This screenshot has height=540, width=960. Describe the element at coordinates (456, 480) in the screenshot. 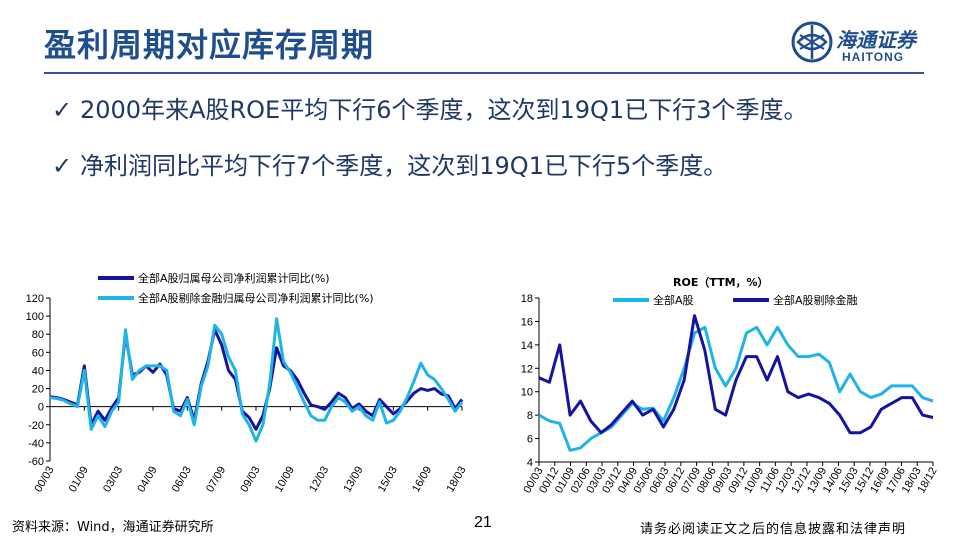

I see `x-tick-label: 18/03` at that location.